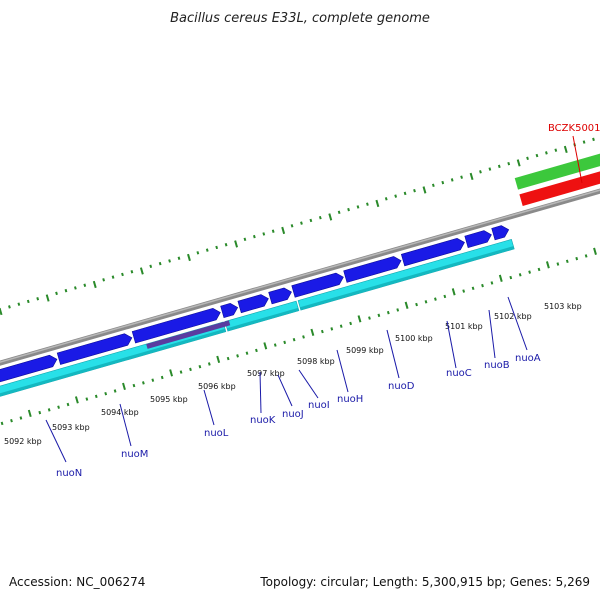 This screenshot has height=600, width=600. Describe the element at coordinates (577, 159) in the screenshot. I see `leader-BCZK5001` at that location.